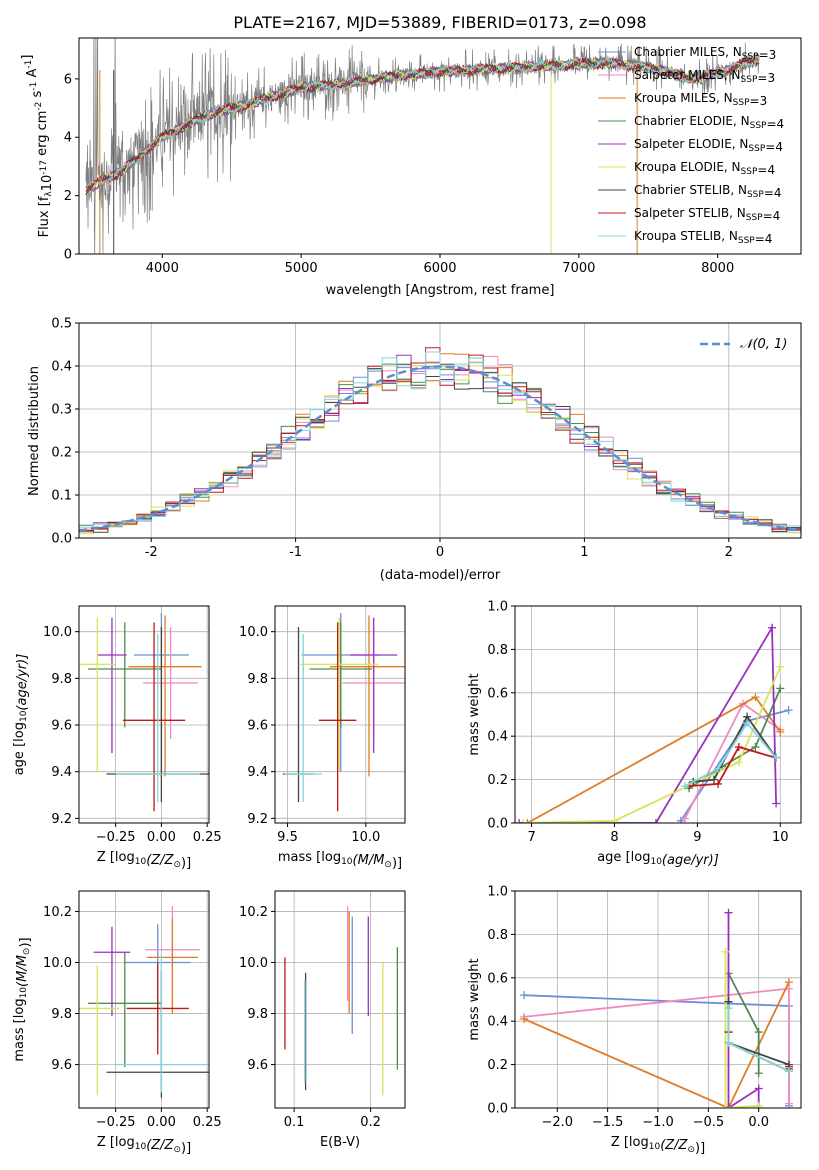 This screenshot has height=1170, width=819. Describe the element at coordinates (151, 552) in the screenshot. I see `x-tick-label: -2` at that location.